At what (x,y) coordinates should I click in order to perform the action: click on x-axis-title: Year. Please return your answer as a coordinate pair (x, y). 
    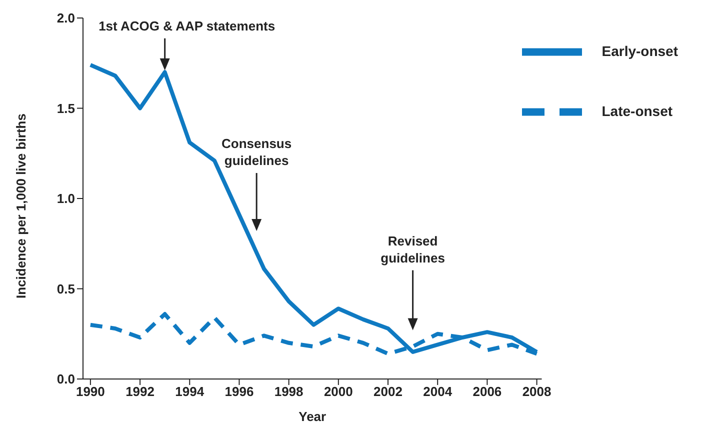
    Looking at the image, I should click on (312, 416).